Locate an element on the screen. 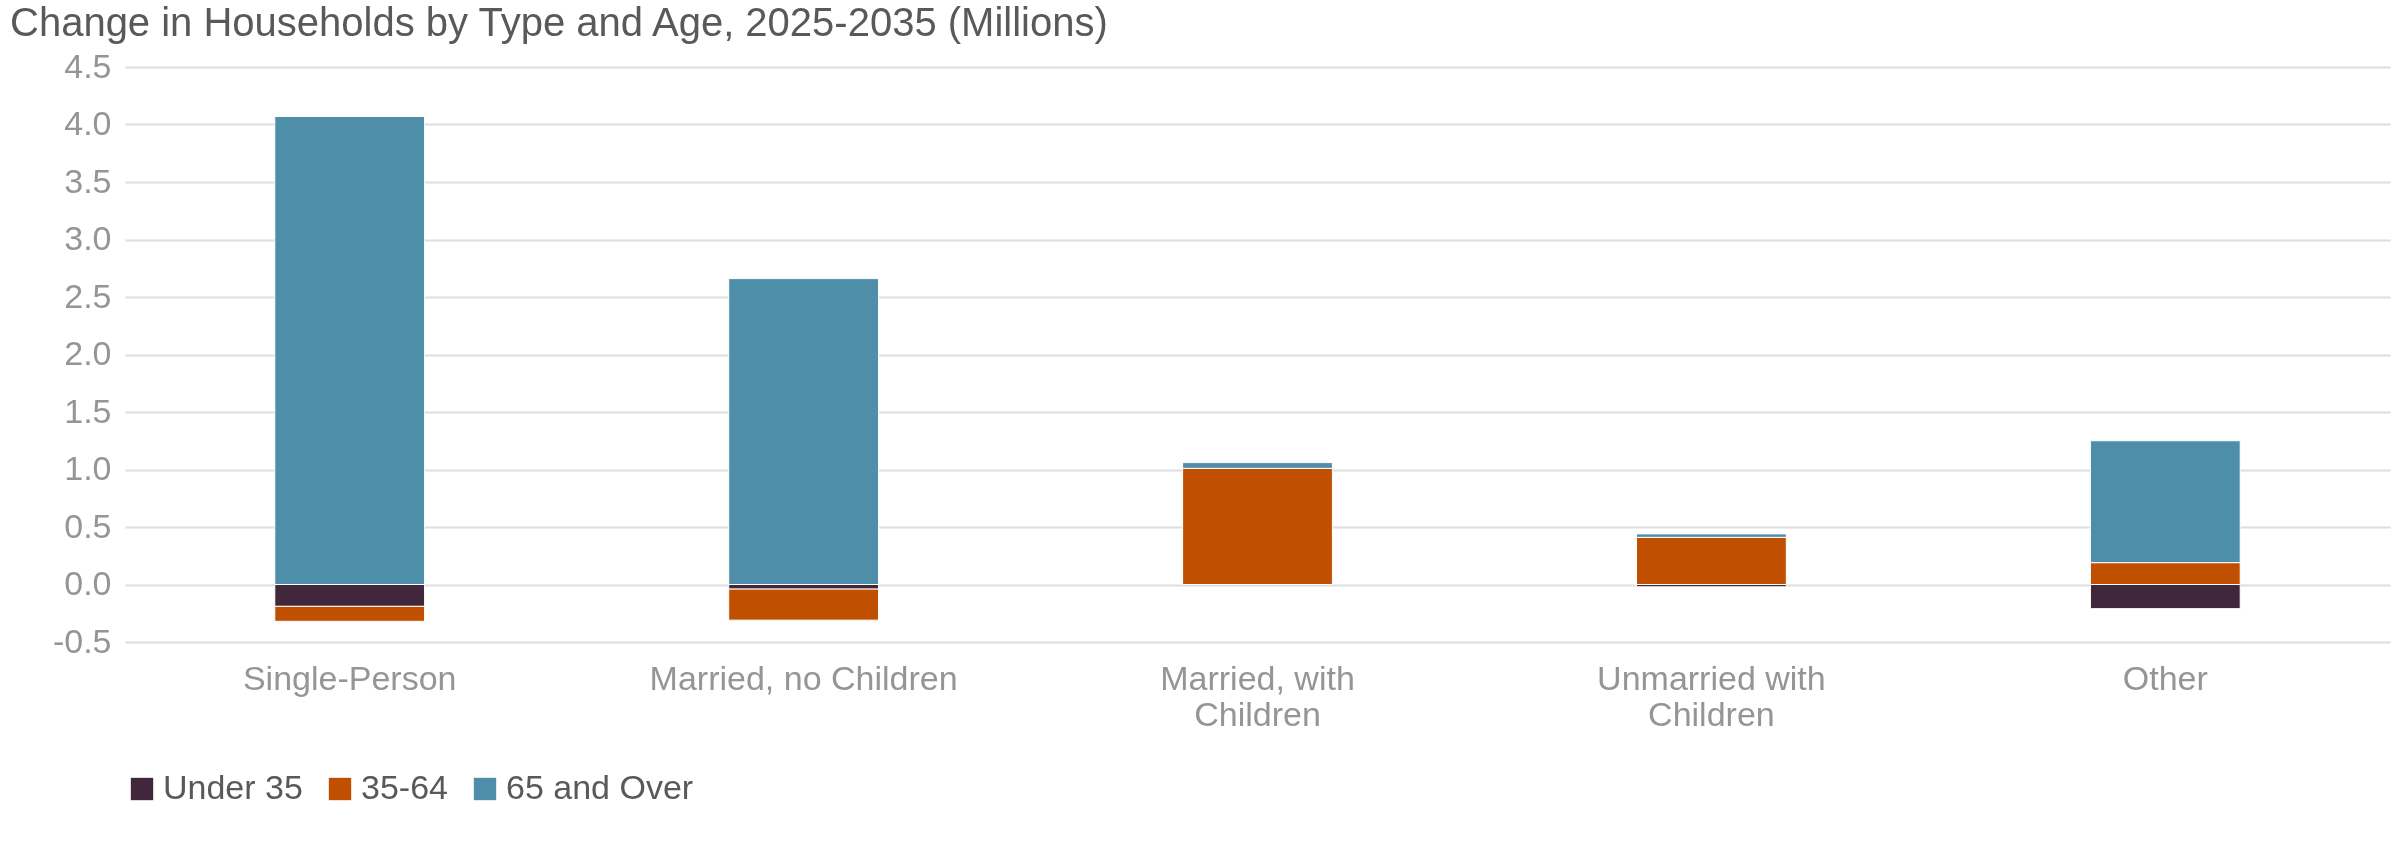  y-tick-label: 2.0 is located at coordinates (88, 353).